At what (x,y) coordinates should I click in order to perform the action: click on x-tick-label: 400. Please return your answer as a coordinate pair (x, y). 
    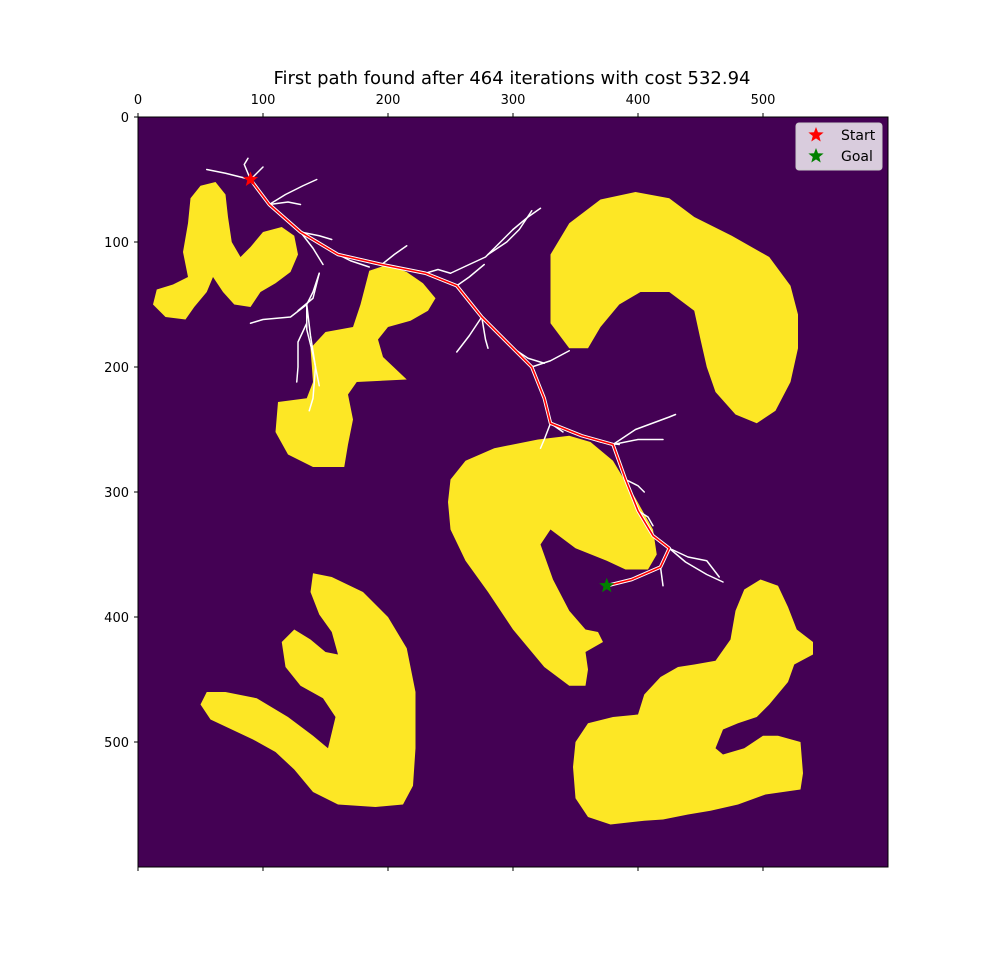
    Looking at the image, I should click on (638, 100).